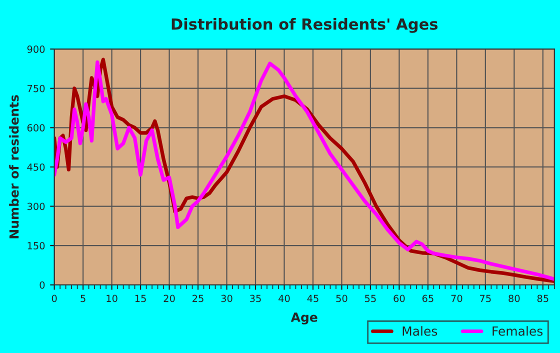 The image size is (560, 353). I want to click on x-tick-label: 70, so click(456, 298).